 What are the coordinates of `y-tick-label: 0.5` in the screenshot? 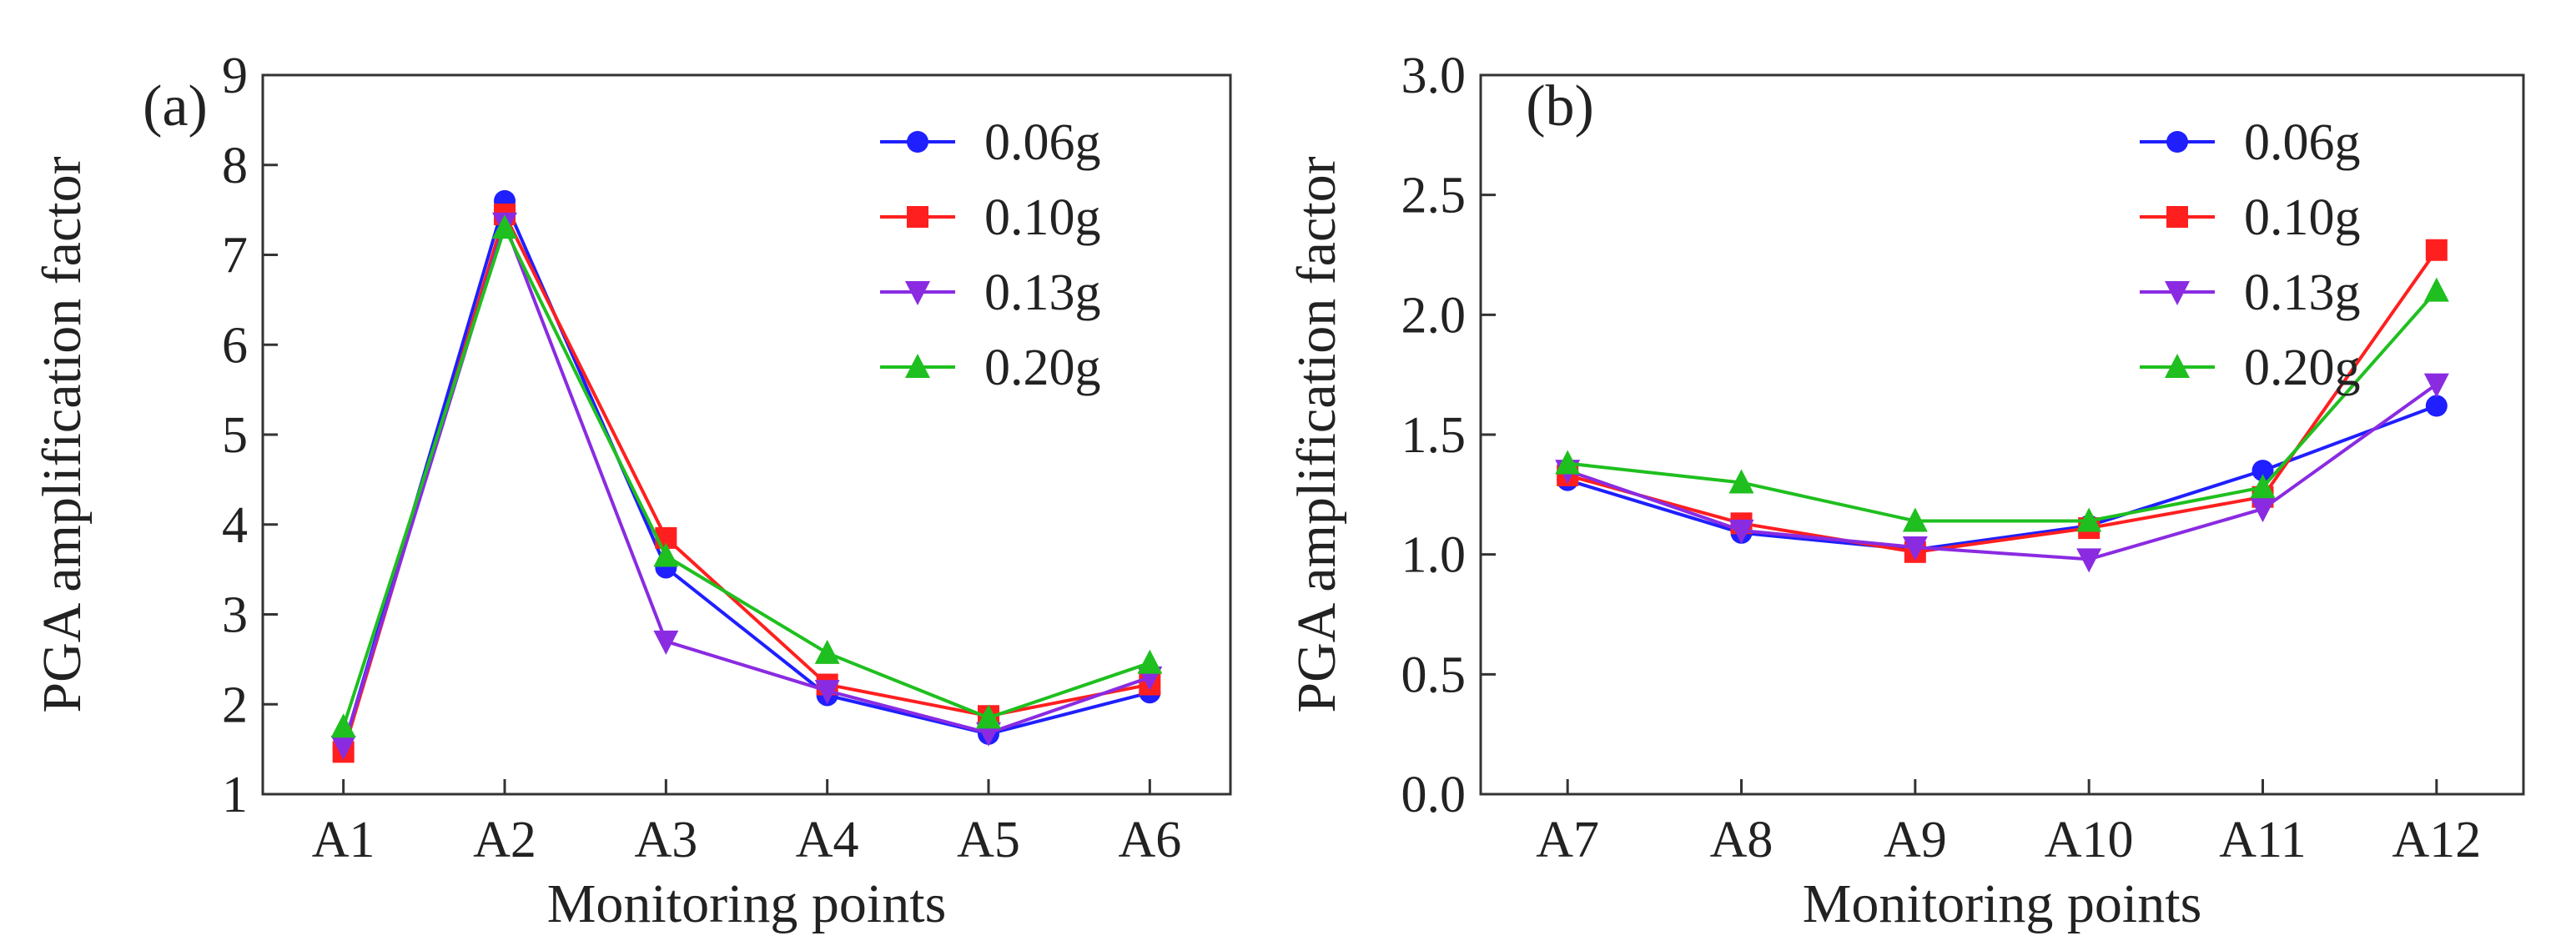 It's located at (1434, 675).